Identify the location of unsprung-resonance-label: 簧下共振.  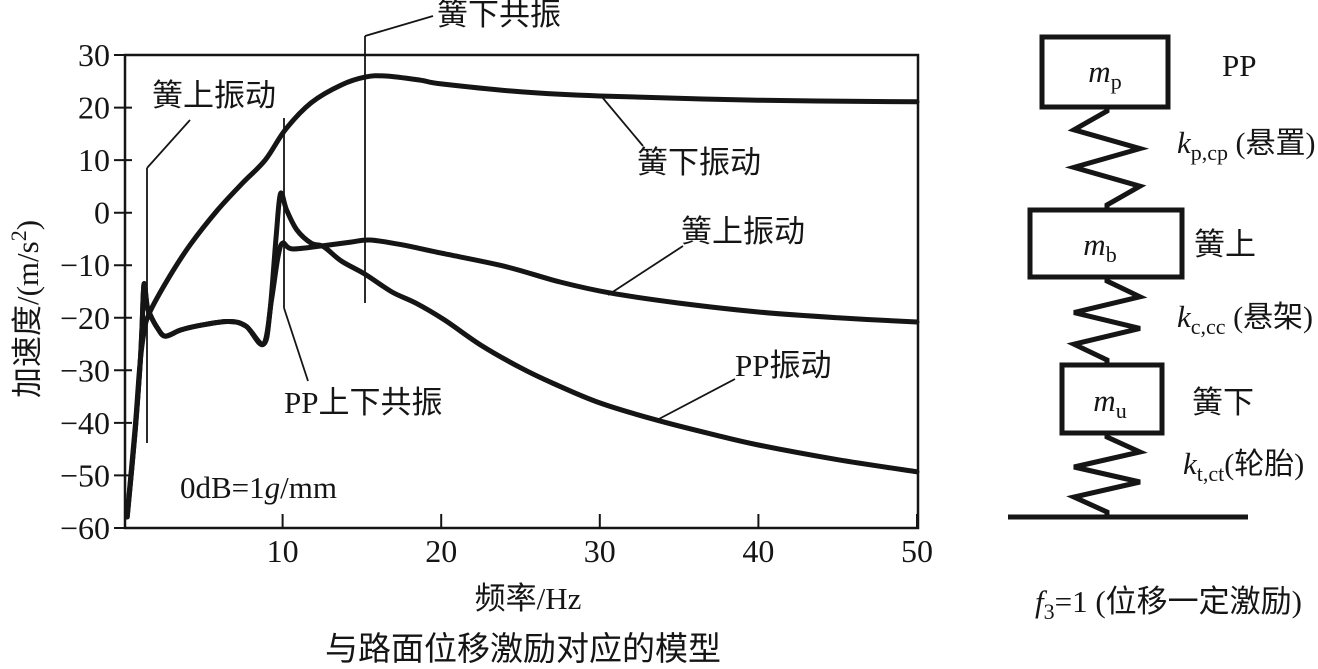
(499, 16).